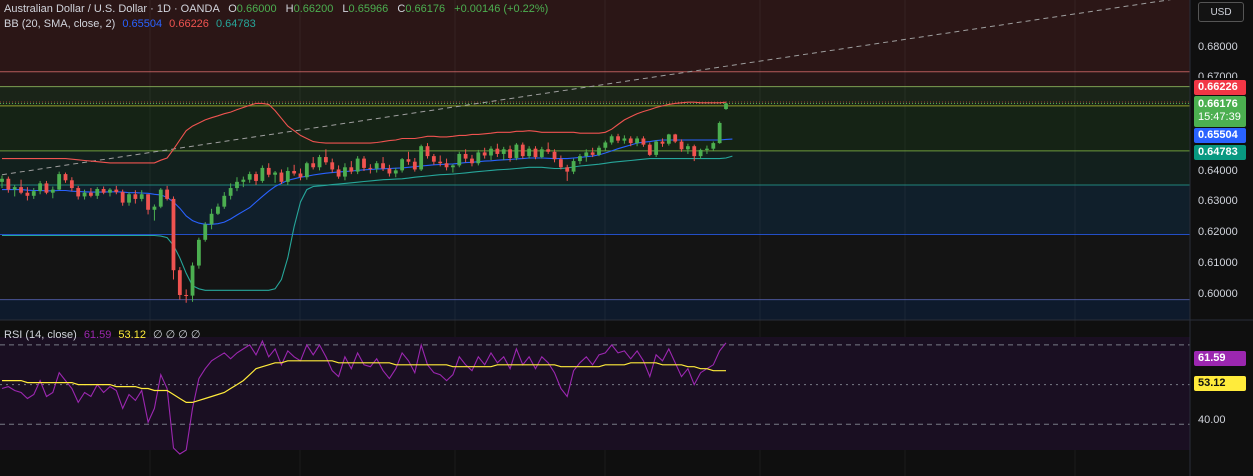 Image resolution: width=1253 pixels, height=476 pixels. What do you see at coordinates (97, 335) in the screenshot?
I see `rsi-value: 61.59` at bounding box center [97, 335].